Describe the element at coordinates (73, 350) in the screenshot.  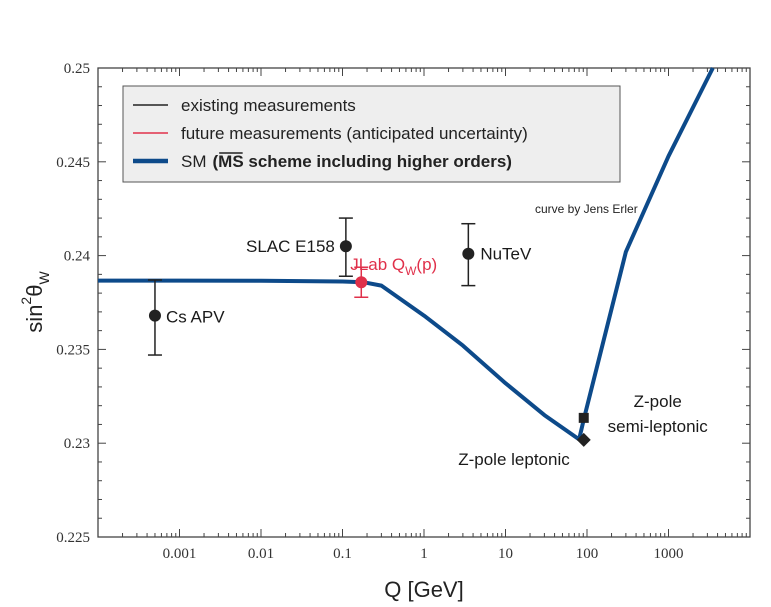
I see `y-tick-label: 0.235` at that location.